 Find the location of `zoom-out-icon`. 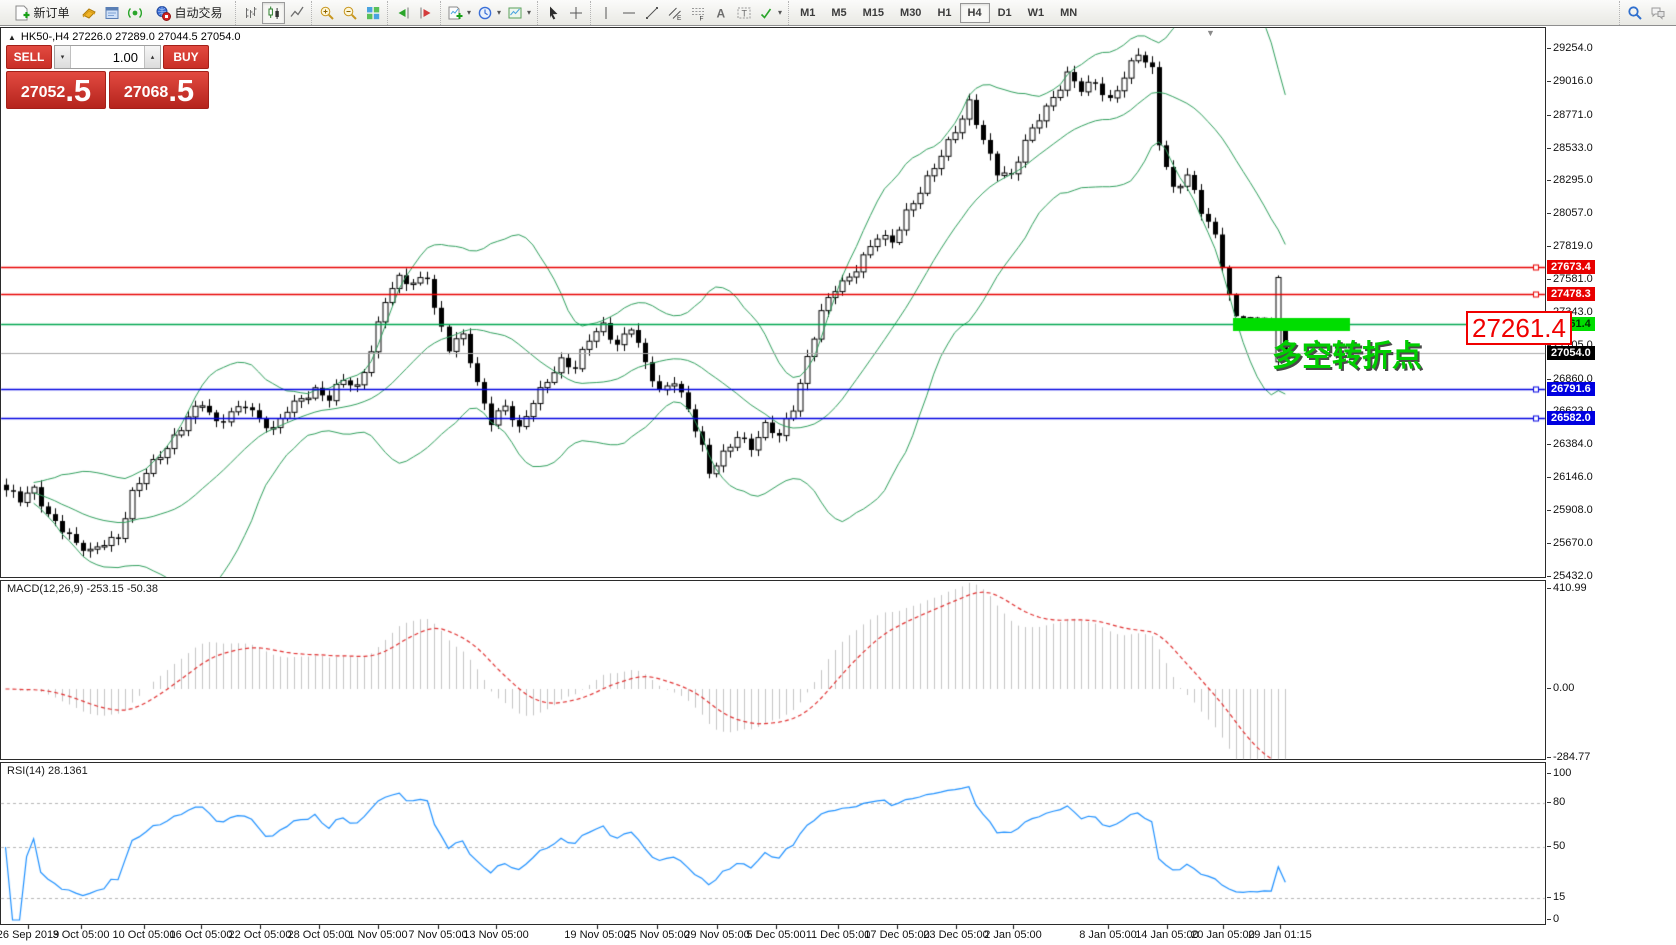

zoom-out-icon is located at coordinates (350, 13).